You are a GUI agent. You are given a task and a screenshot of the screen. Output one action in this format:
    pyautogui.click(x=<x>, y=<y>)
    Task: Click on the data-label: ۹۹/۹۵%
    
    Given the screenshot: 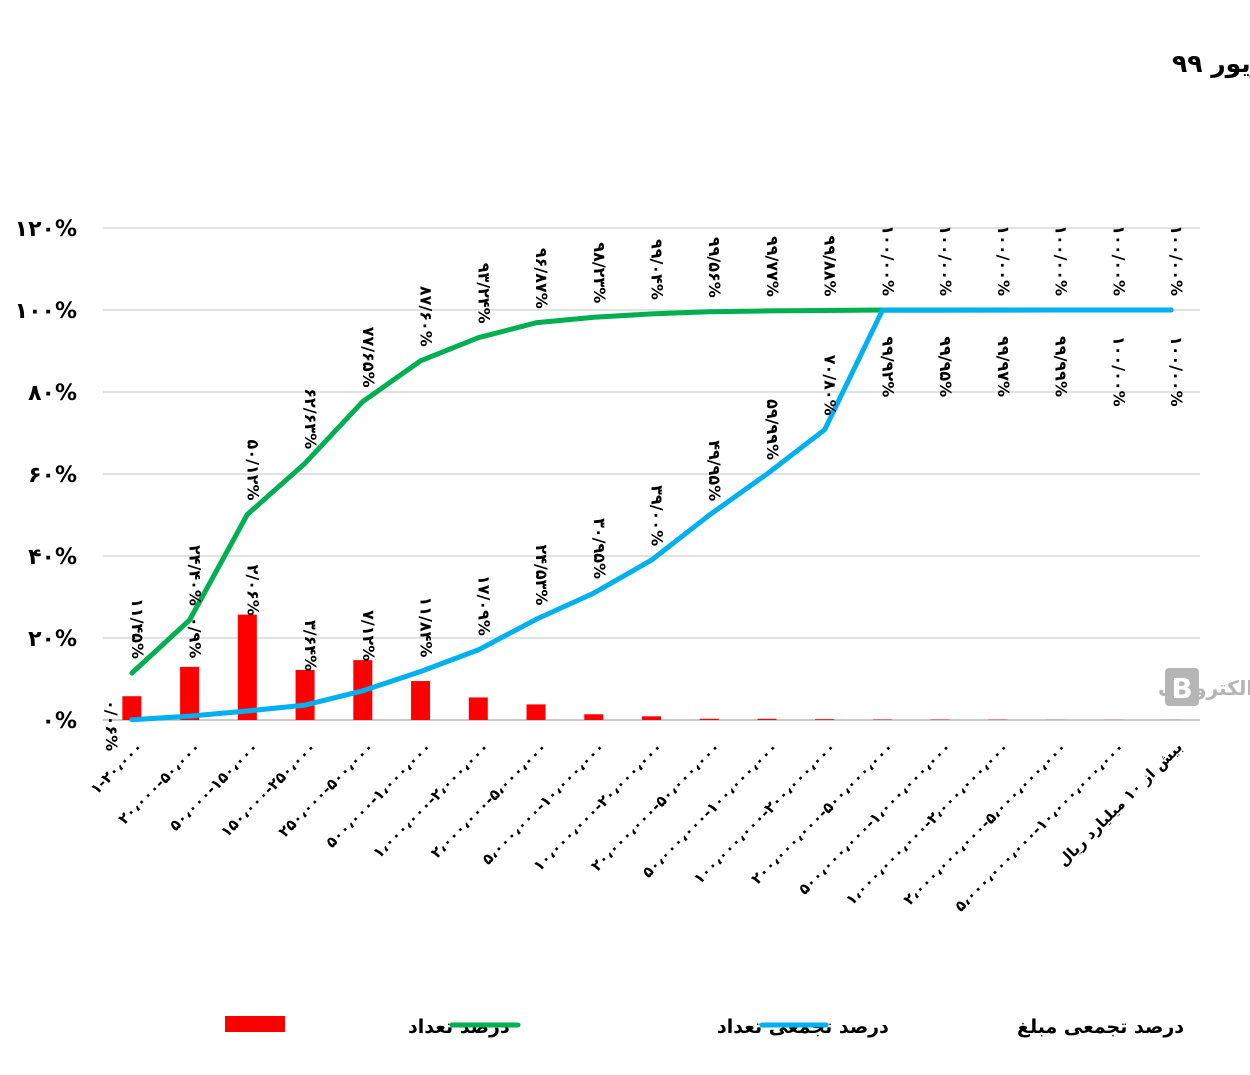 What is the action you would take?
    pyautogui.click(x=945, y=366)
    